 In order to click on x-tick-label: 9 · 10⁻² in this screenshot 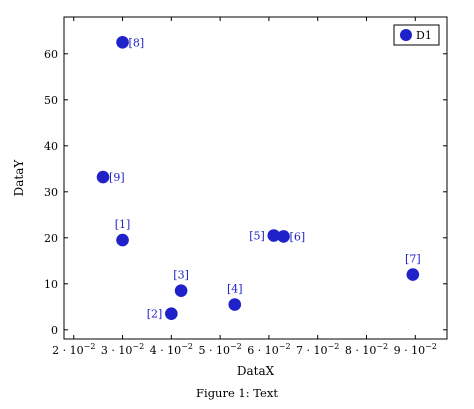, I will do `click(415, 349)`.